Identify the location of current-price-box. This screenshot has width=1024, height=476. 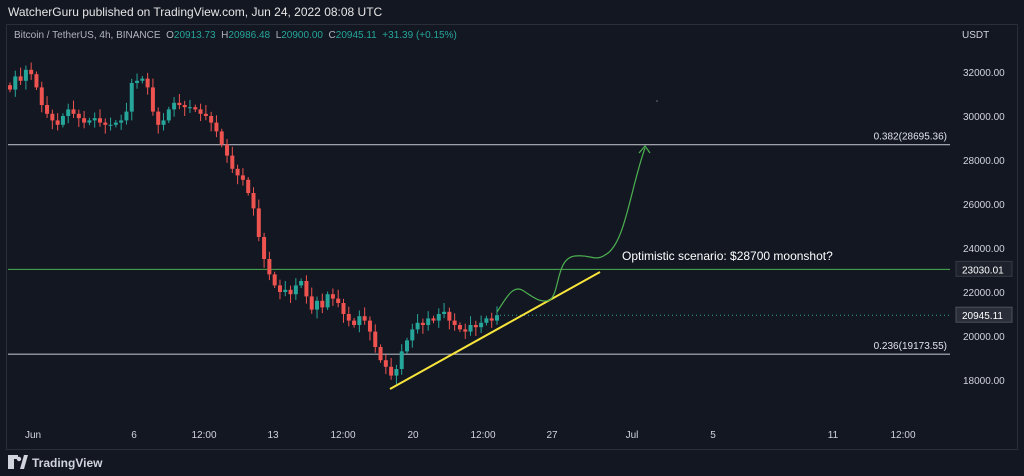
(984, 314).